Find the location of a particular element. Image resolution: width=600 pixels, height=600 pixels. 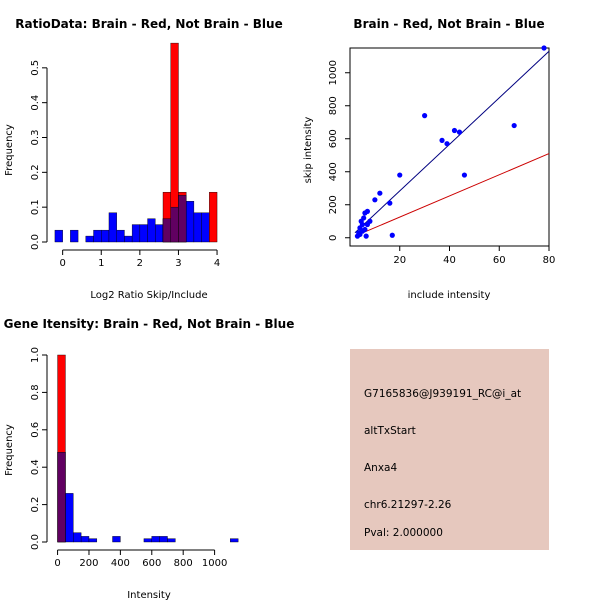

ratio-y-axis-label: Frequency is located at coordinates (9, 150).